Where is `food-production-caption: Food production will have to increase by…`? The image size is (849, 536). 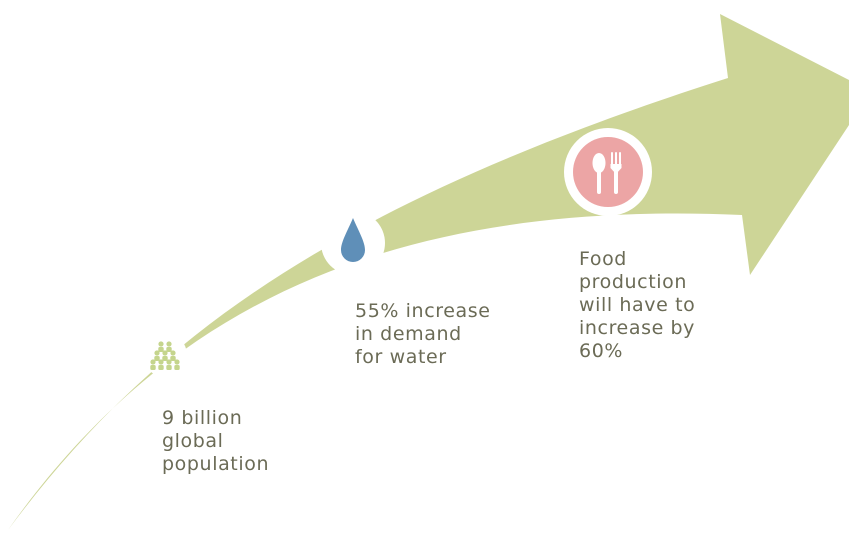
food-production-caption: Food production will have to increase by… is located at coordinates (637, 305).